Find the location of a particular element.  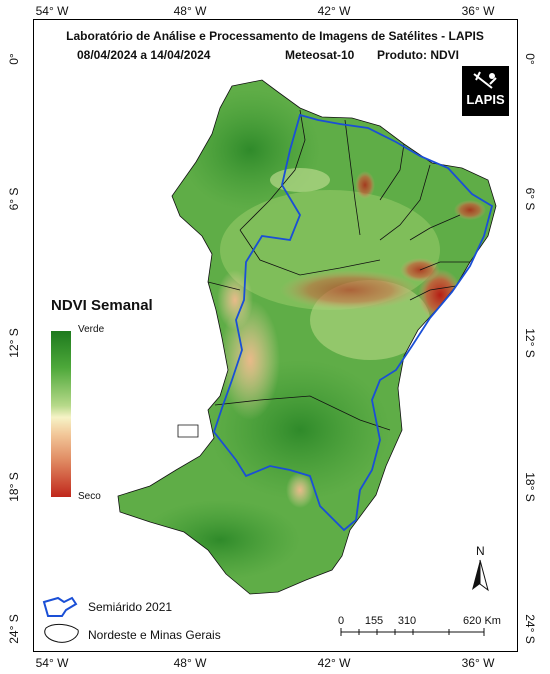

ramp-high-label: Verde is located at coordinates (91, 329).